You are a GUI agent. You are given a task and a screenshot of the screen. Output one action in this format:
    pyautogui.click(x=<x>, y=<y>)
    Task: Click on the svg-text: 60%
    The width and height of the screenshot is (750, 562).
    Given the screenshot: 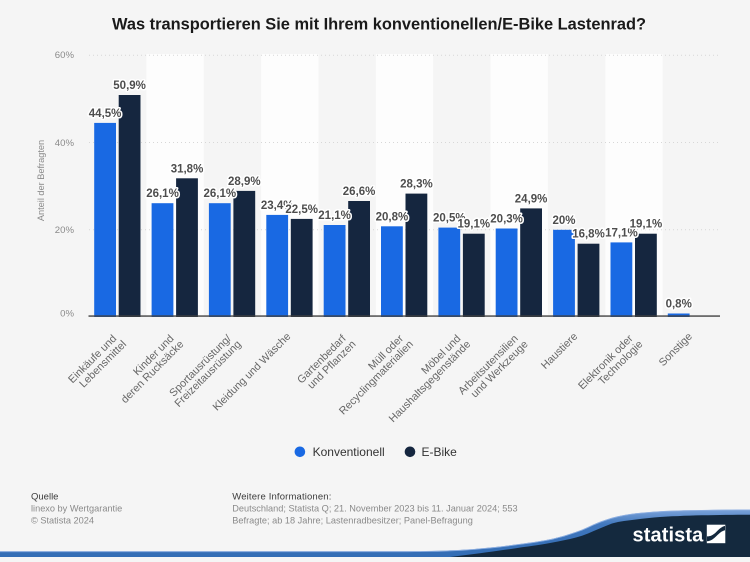 What is the action you would take?
    pyautogui.click(x=65, y=55)
    